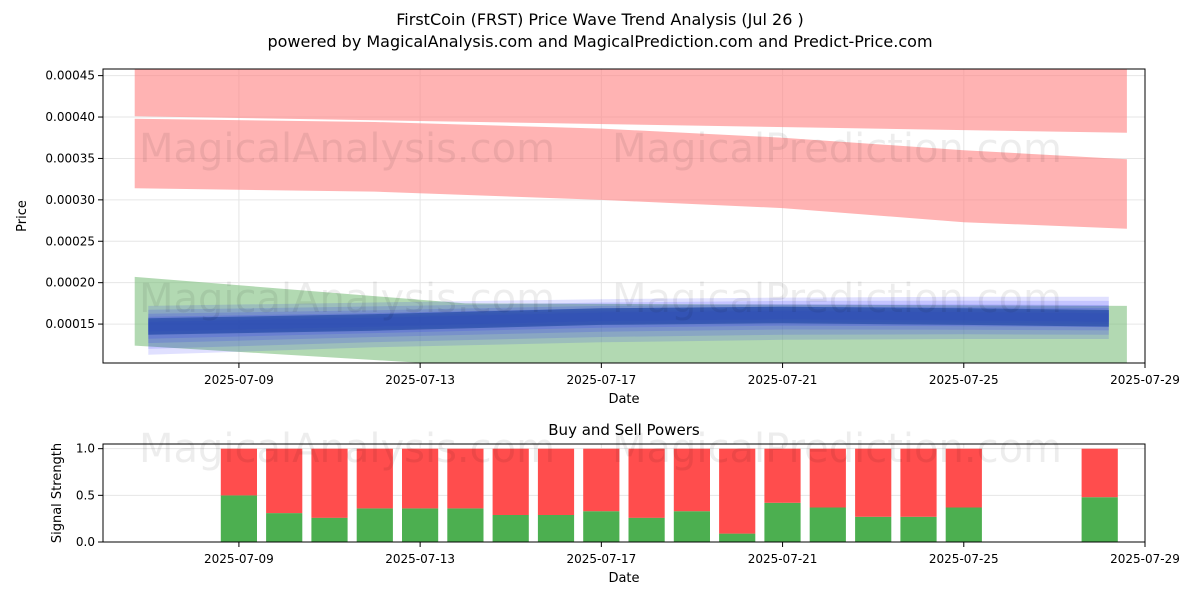 This screenshot has height=600, width=1200. Describe the element at coordinates (70, 158) in the screenshot. I see `y-tick-label: 0.00035` at that location.